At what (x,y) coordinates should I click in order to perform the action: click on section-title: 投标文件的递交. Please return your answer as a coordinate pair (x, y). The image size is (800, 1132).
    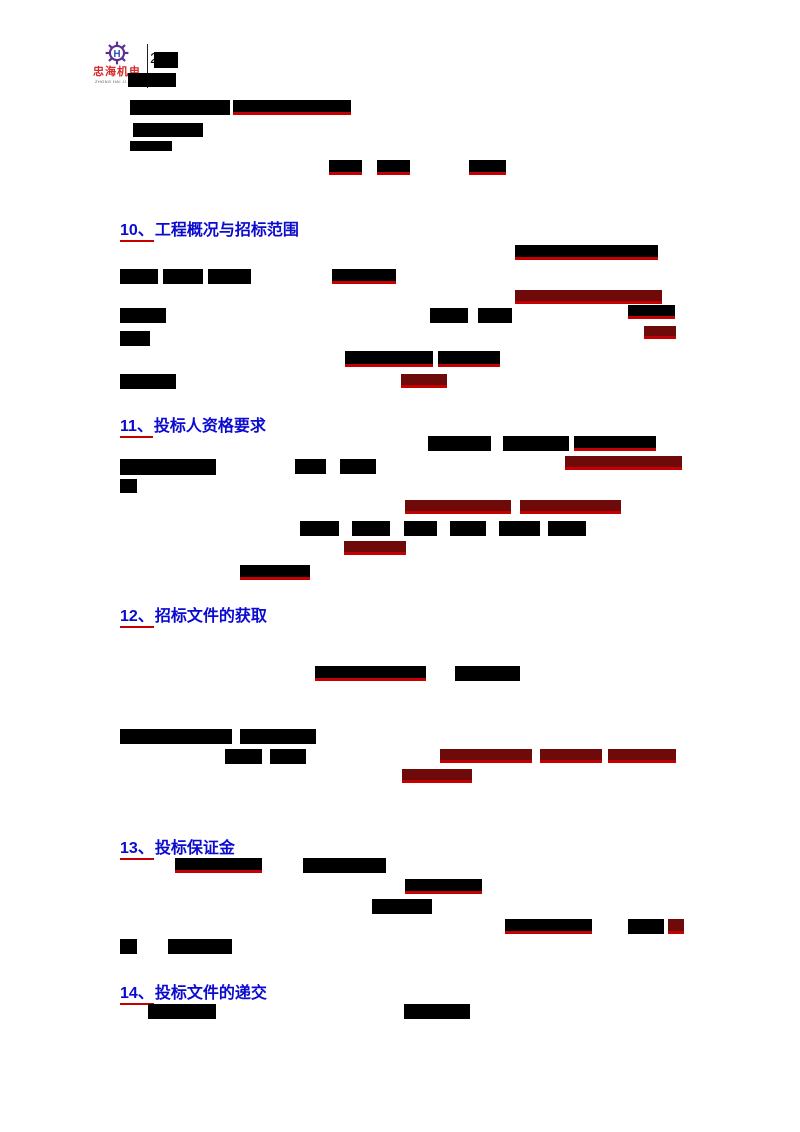
    Looking at the image, I should click on (210, 993).